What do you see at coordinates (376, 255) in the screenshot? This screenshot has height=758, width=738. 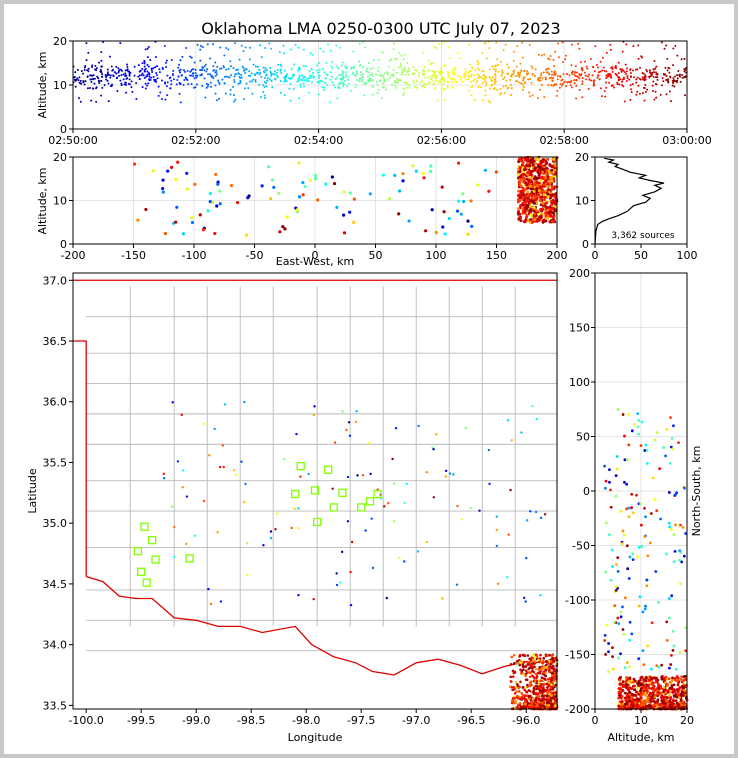 I see `x-tick-label: 50` at bounding box center [376, 255].